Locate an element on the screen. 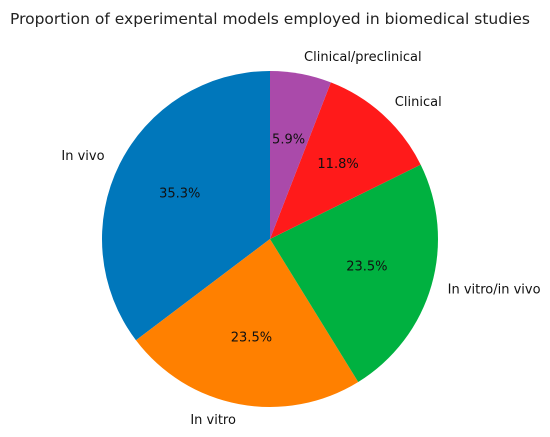  slice-label: Clinical is located at coordinates (418, 102).